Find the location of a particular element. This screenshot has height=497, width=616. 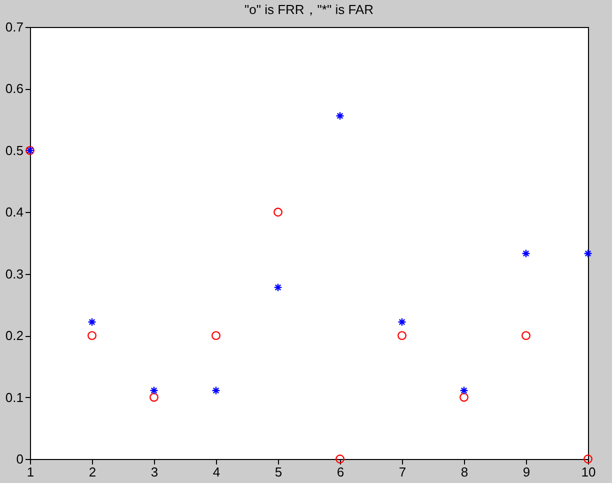

y-tick-label: 0 is located at coordinates (20, 459).